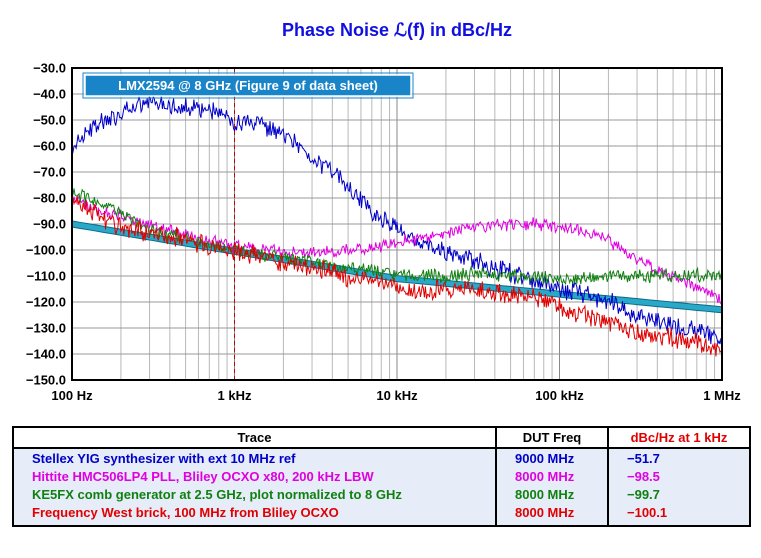 This screenshot has height=558, width=761. Describe the element at coordinates (679, 457) in the screenshot. I see `row-level: −51.7` at that location.